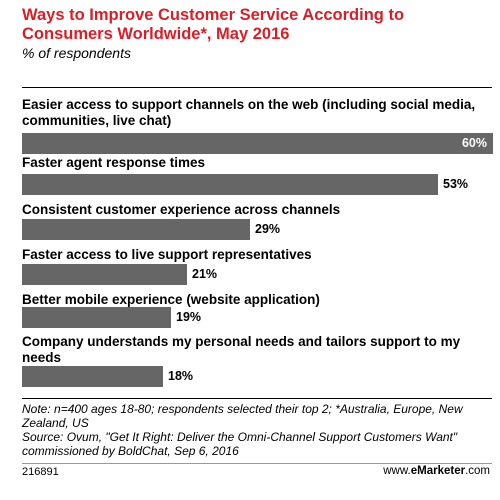 The height and width of the screenshot is (500, 500). Describe the element at coordinates (189, 317) in the screenshot. I see `value-label: 19%` at that location.